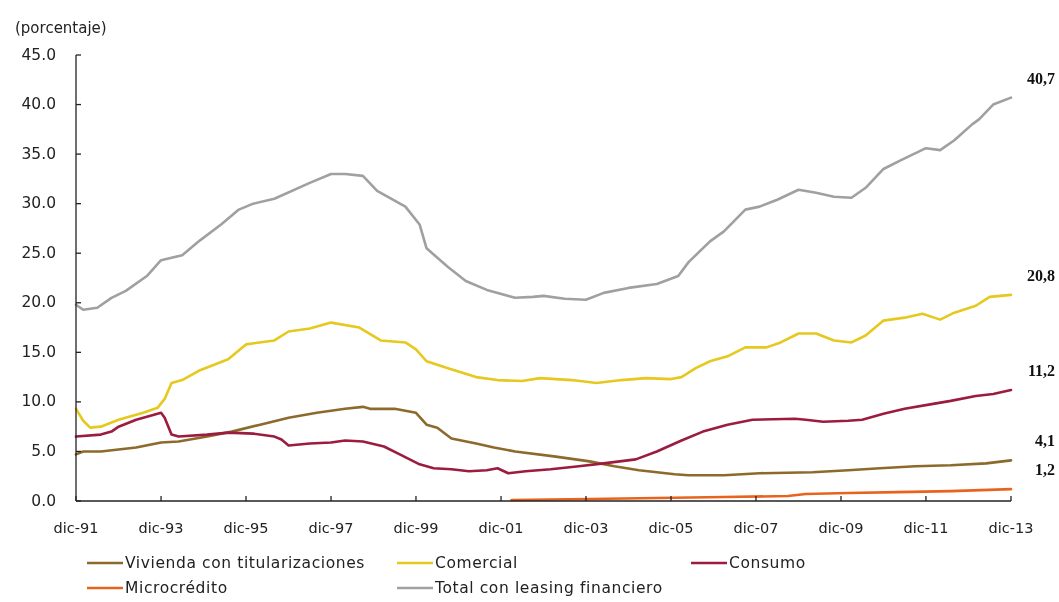 The height and width of the screenshot is (602, 1059). What do you see at coordinates (841, 528) in the screenshot?
I see `x-tick-label: dic-09` at bounding box center [841, 528].